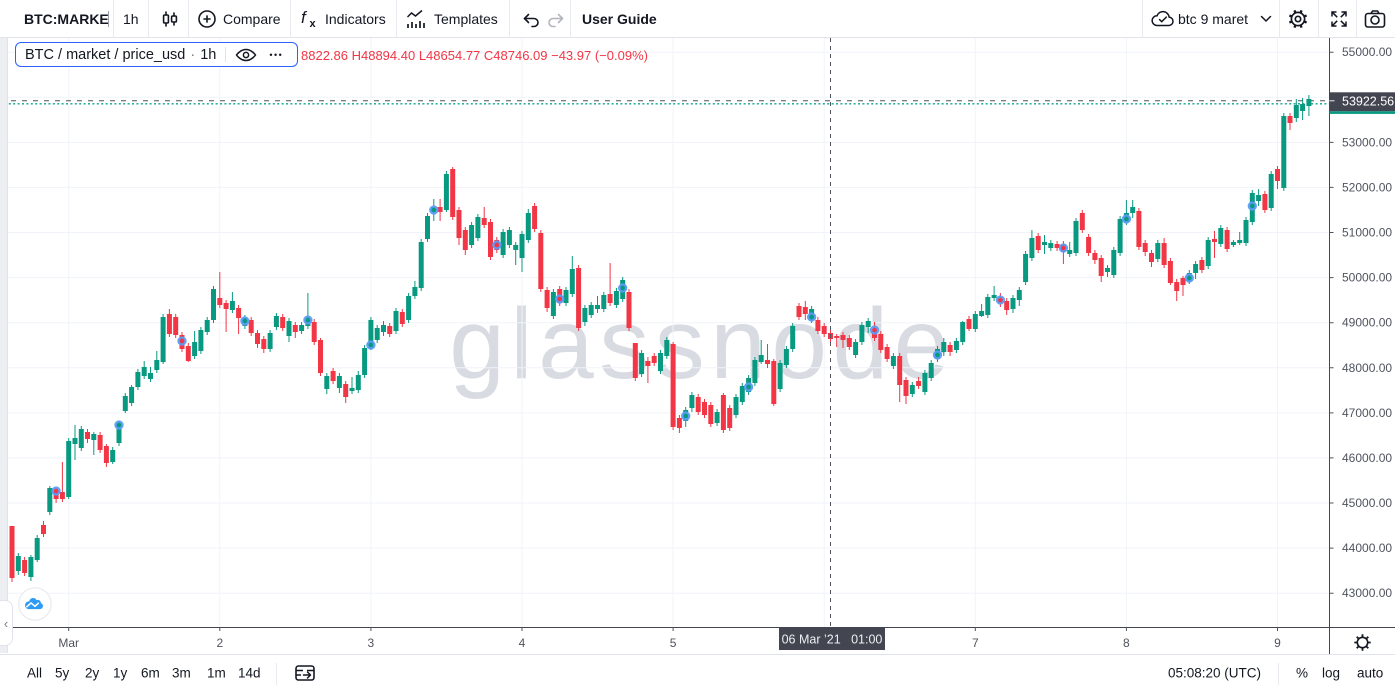 Image resolution: width=1395 pixels, height=691 pixels. Describe the element at coordinates (1368, 101) in the screenshot. I see `svg-text: 53922.56` at that location.